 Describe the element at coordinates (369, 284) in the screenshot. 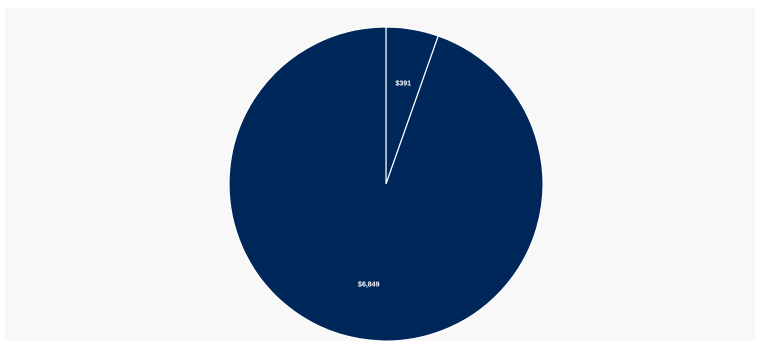

I see `data-label: $6,849` at that location.